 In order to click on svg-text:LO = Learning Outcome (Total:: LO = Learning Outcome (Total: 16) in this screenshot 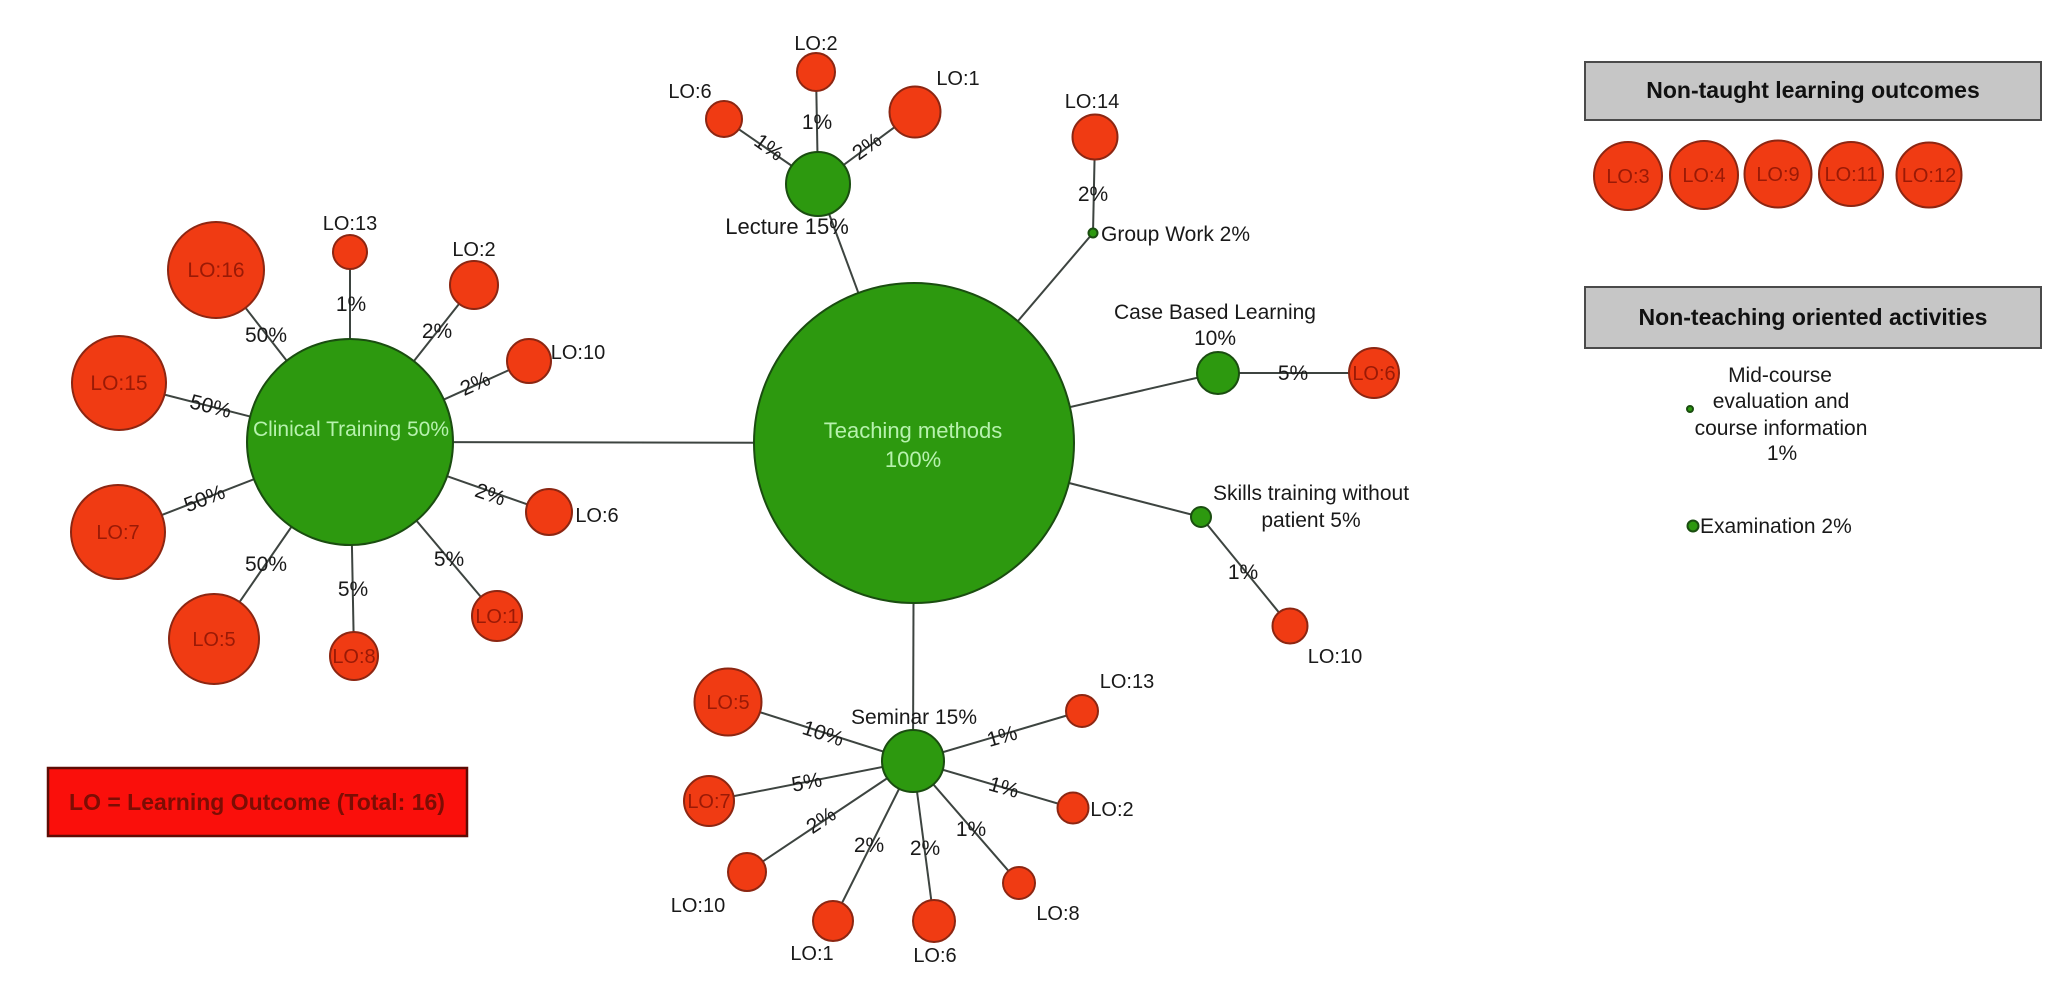, I will do `click(257, 802)`.